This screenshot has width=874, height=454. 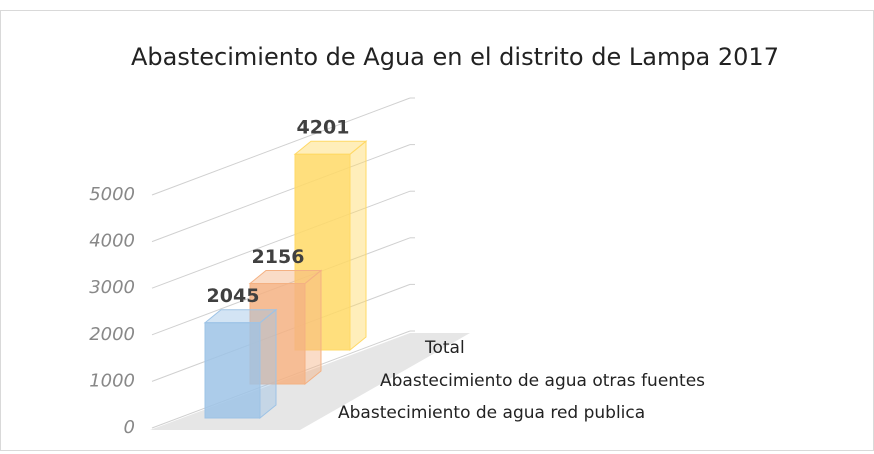 What do you see at coordinates (323, 128) in the screenshot?
I see `value-label: 4201` at bounding box center [323, 128].